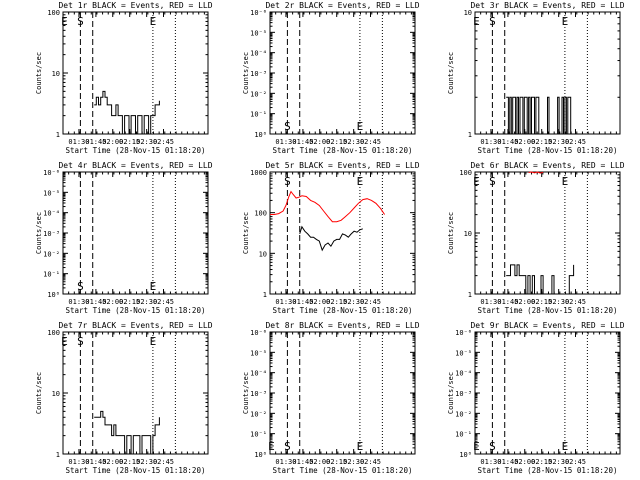 The image size is (640, 480). Describe the element at coordinates (342, 165) in the screenshot. I see `panel-title: Det 5r BLACK = Events, RED = LLD` at that location.